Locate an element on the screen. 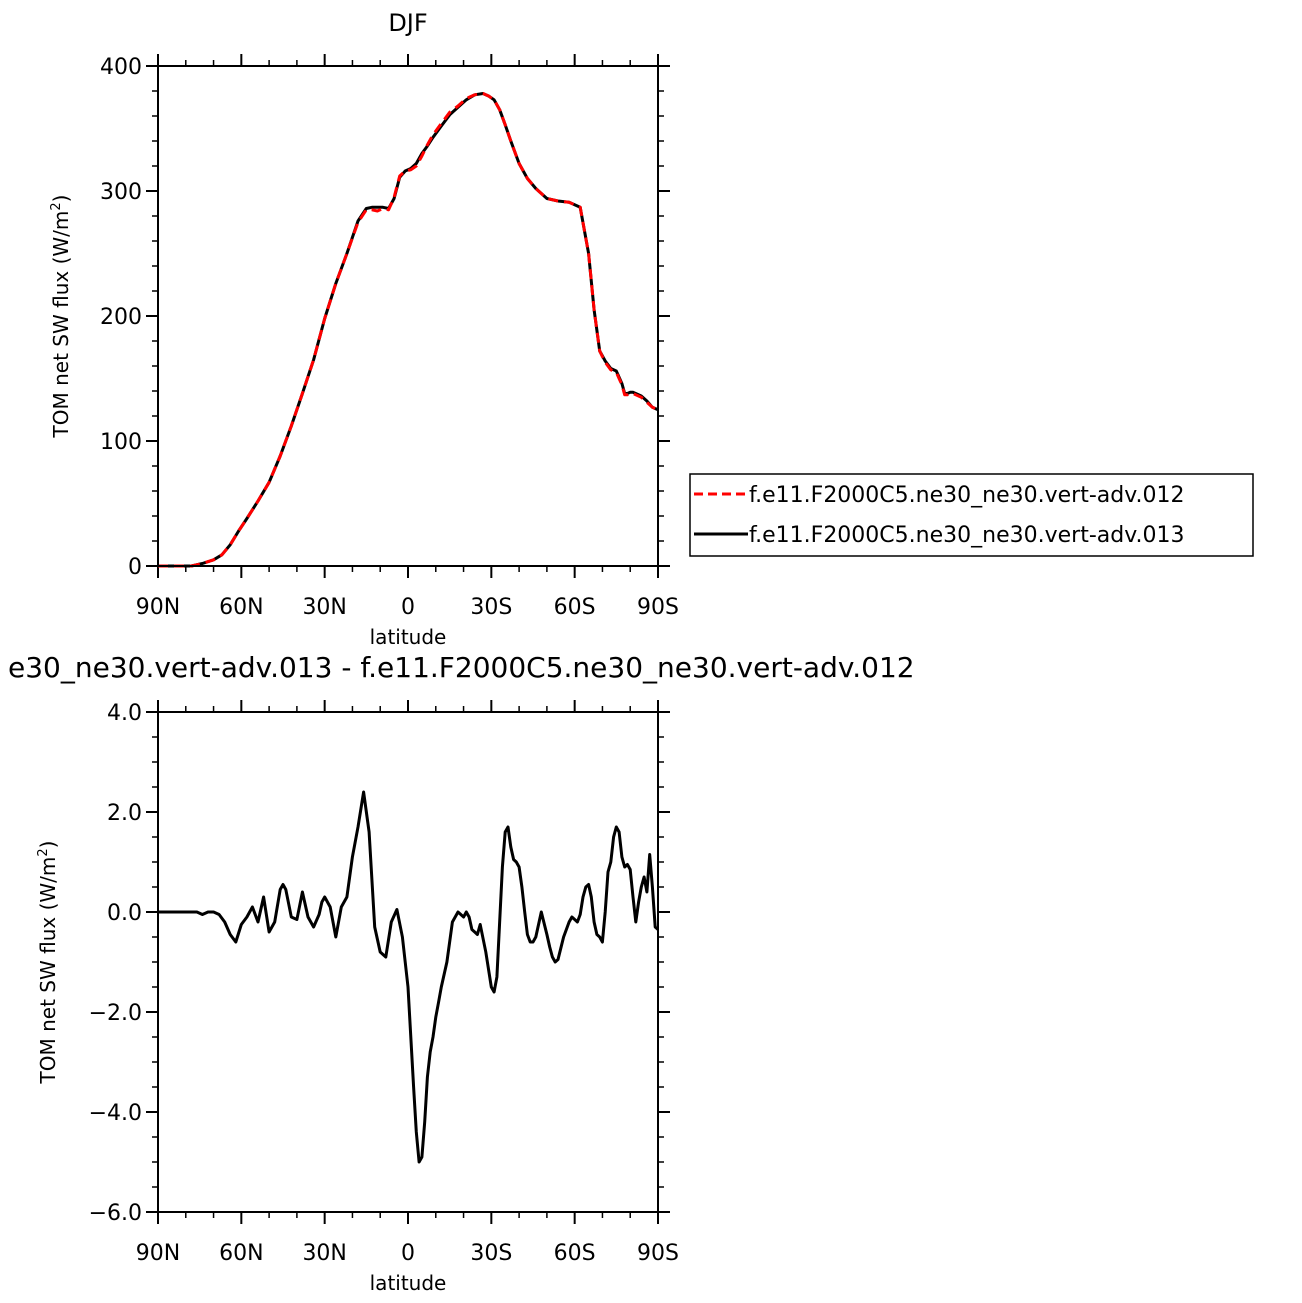 The width and height of the screenshot is (1302, 1303). bottom-x-axis-label: latitude is located at coordinates (408, 1283).